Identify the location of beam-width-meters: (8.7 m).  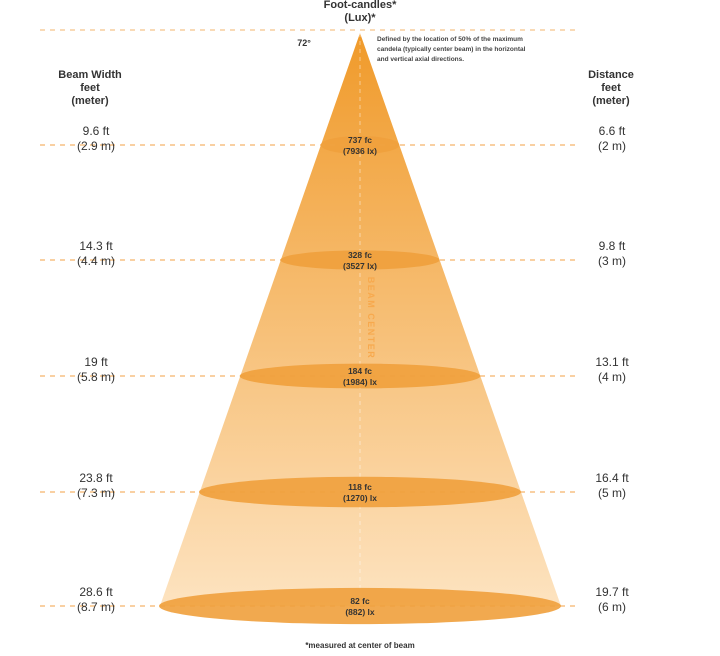
(96, 607).